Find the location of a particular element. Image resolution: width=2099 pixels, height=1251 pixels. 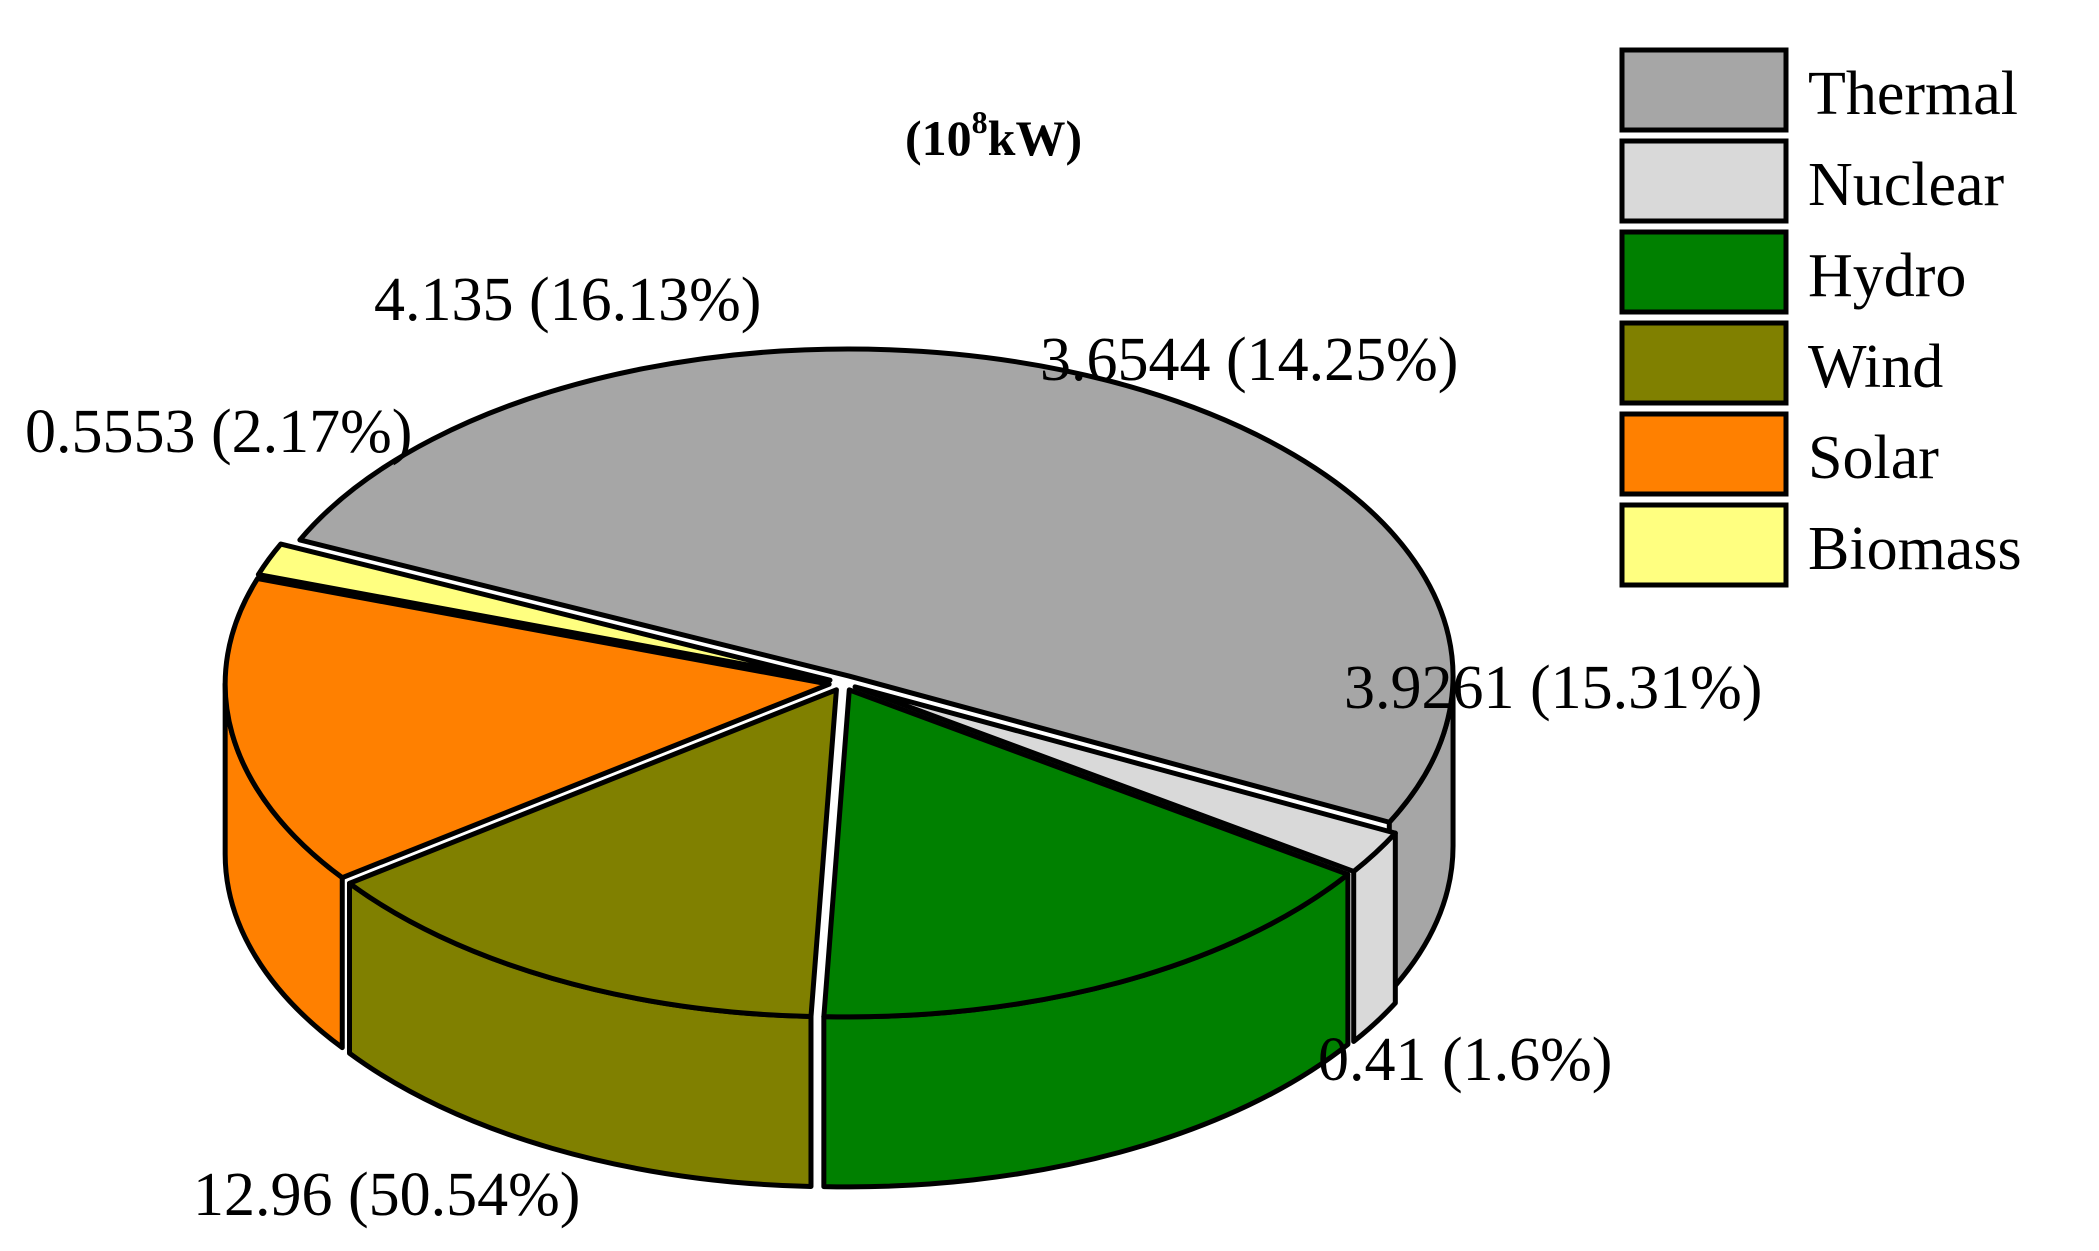

legend: Thermal Nuclear Hydro Wind Solar Biomass is located at coordinates (1820, 317).